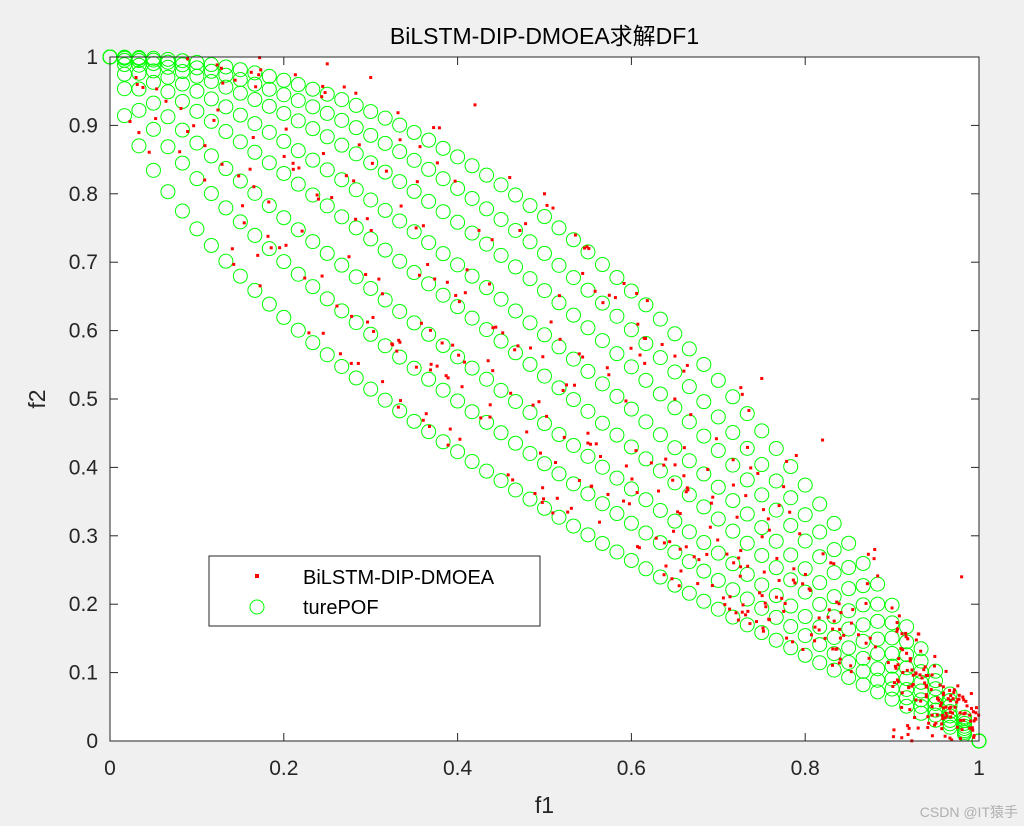  Describe the element at coordinates (92, 57) in the screenshot. I see `y-tick-label: 1` at that location.